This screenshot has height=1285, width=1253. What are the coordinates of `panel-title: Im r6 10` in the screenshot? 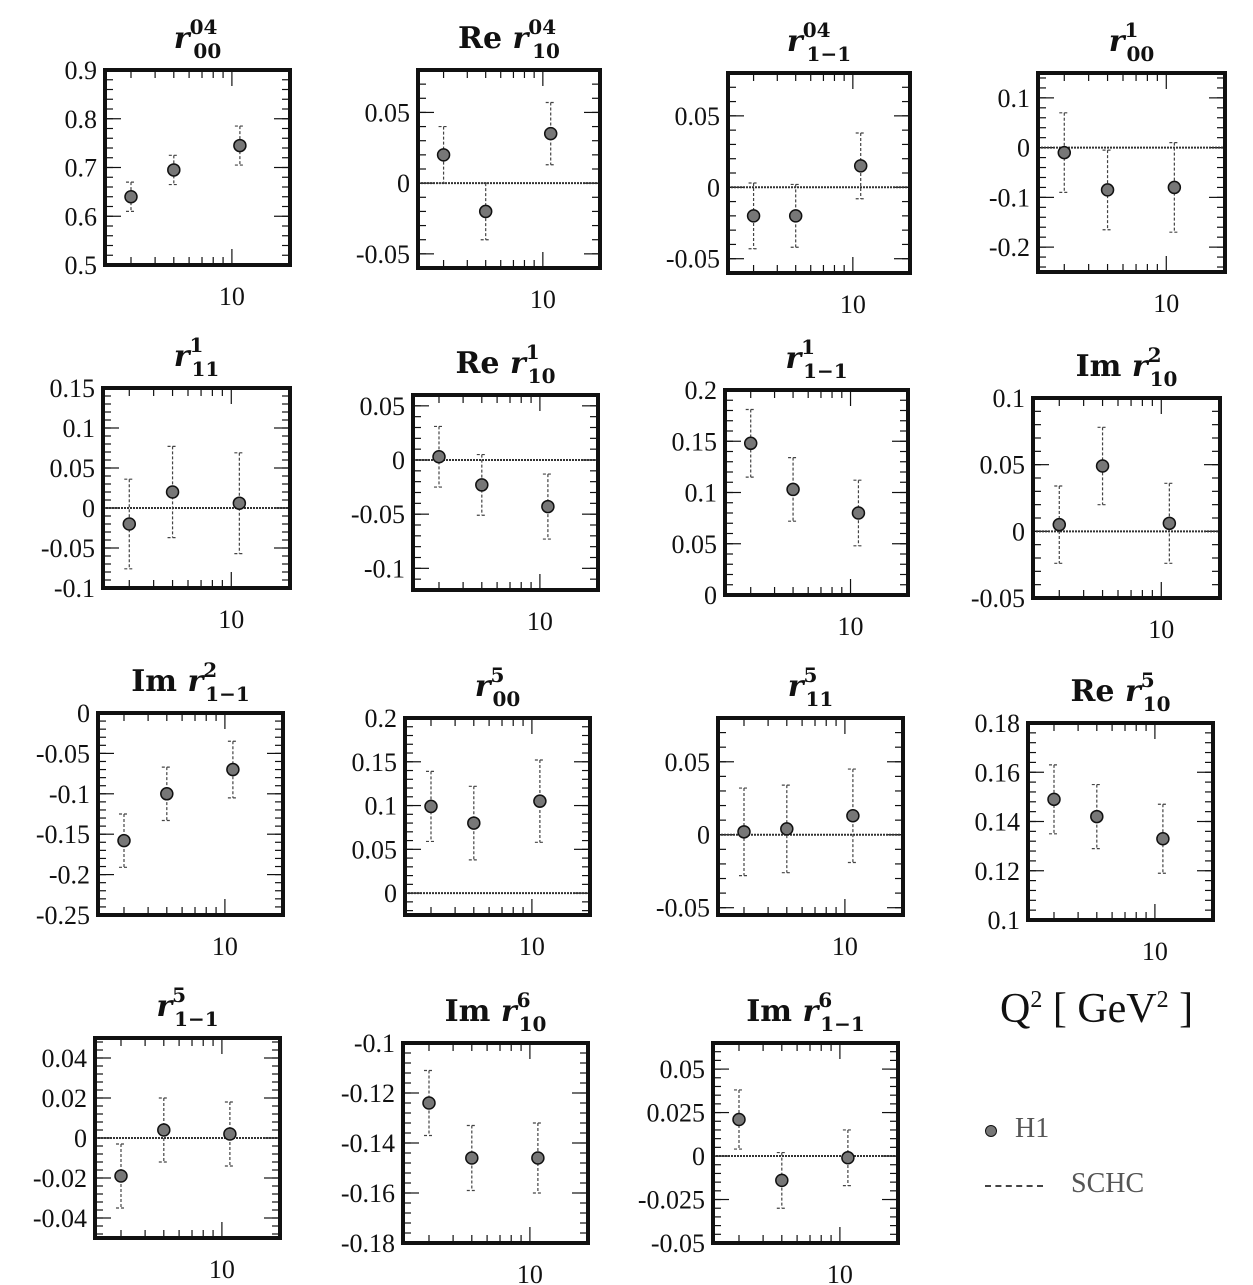 It's located at (496, 1012).